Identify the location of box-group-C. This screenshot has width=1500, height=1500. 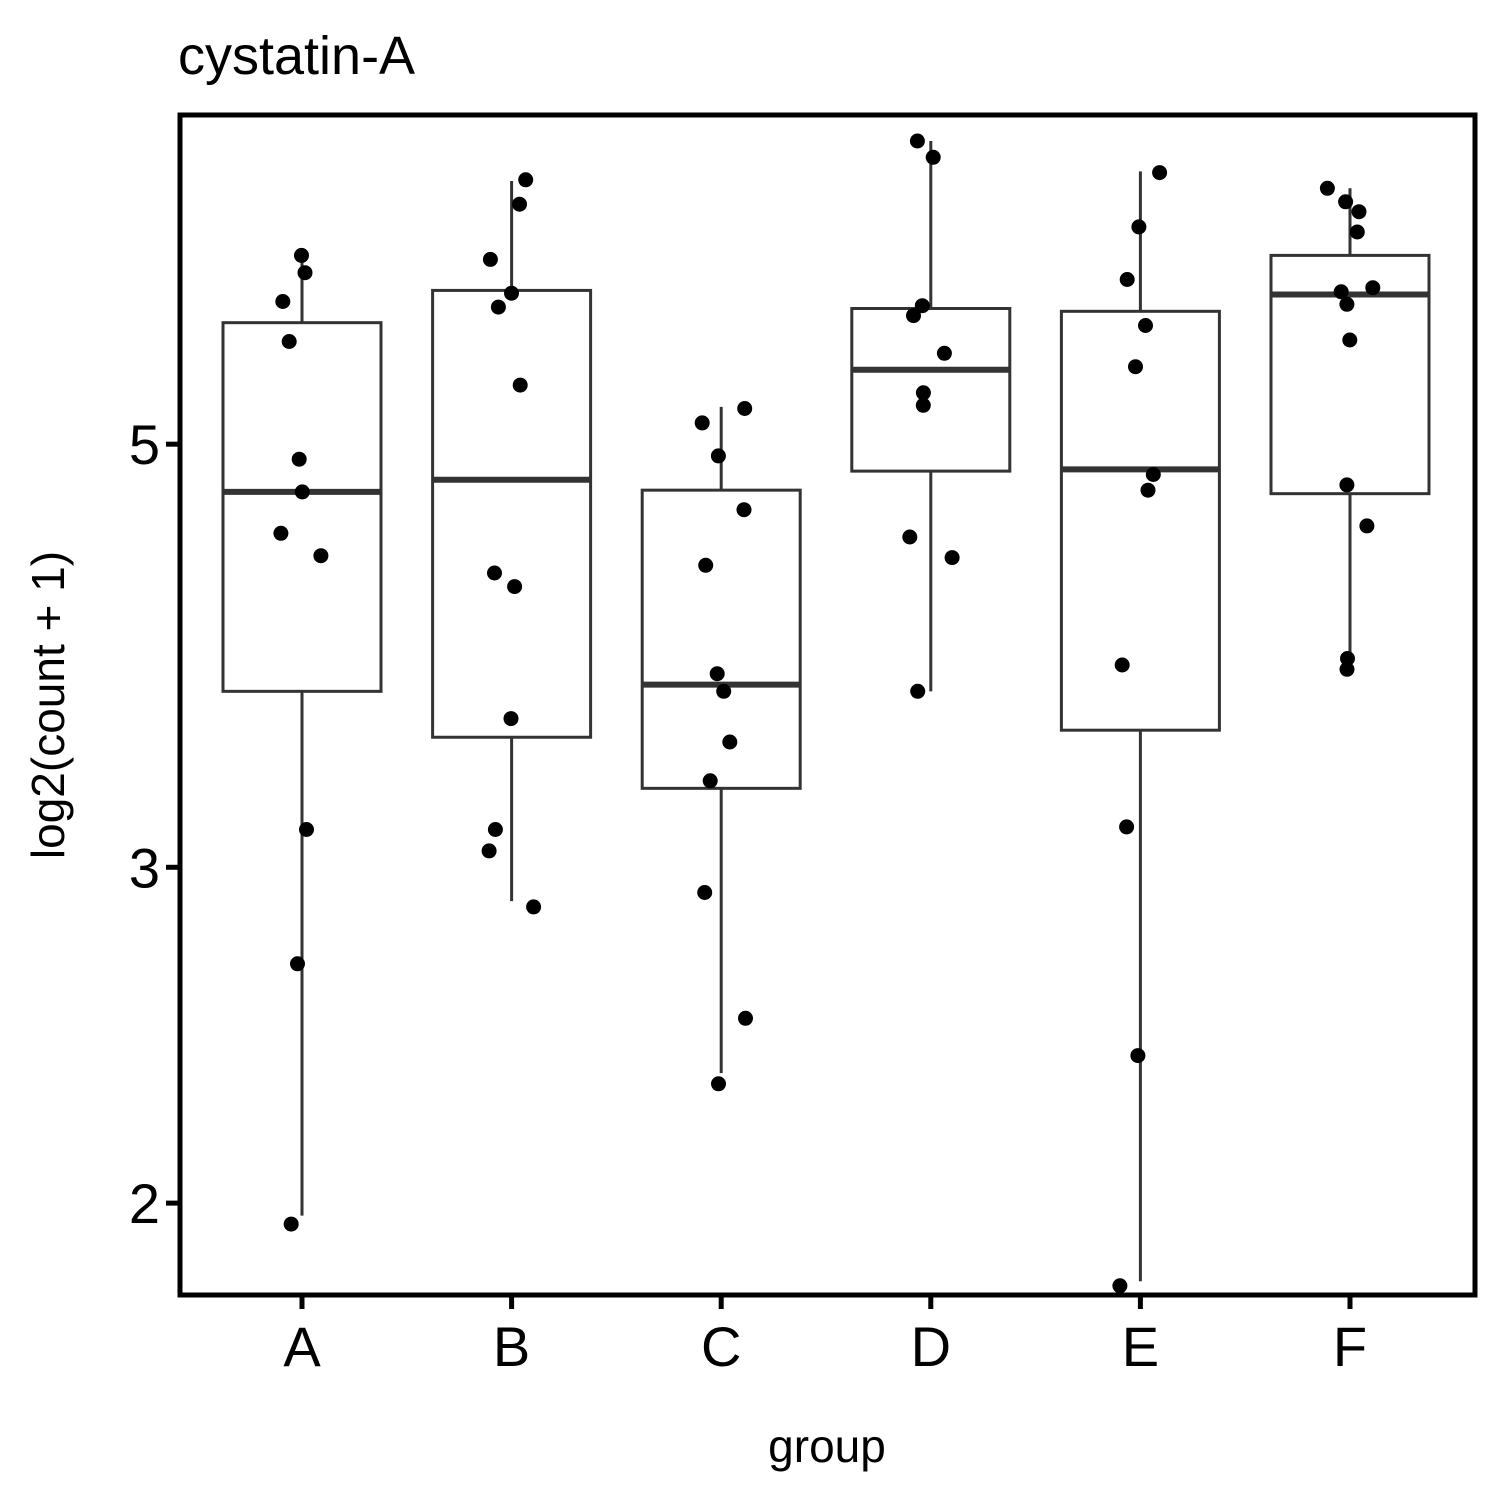
(721, 740).